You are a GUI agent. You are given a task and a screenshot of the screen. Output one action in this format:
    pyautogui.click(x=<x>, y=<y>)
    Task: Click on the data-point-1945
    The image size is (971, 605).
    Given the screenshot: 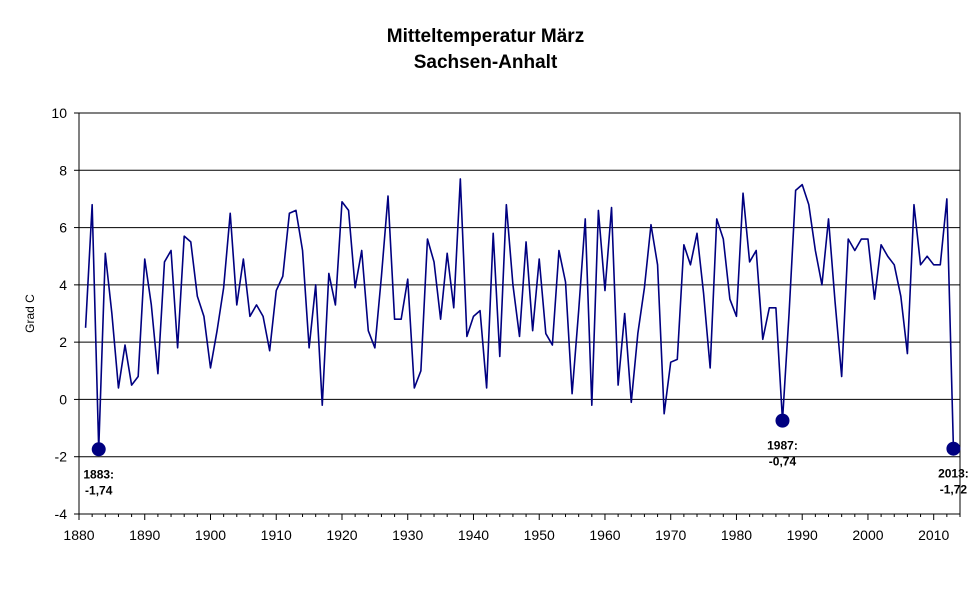 What is the action you would take?
    pyautogui.click(x=506, y=204)
    